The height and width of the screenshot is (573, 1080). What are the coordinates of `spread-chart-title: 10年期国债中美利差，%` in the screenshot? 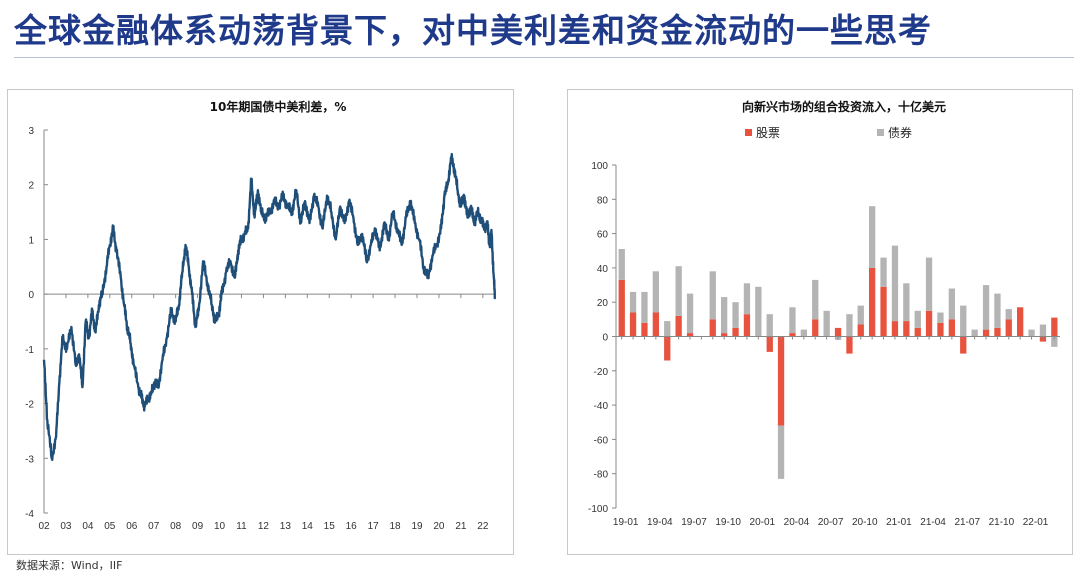 It's located at (278, 106).